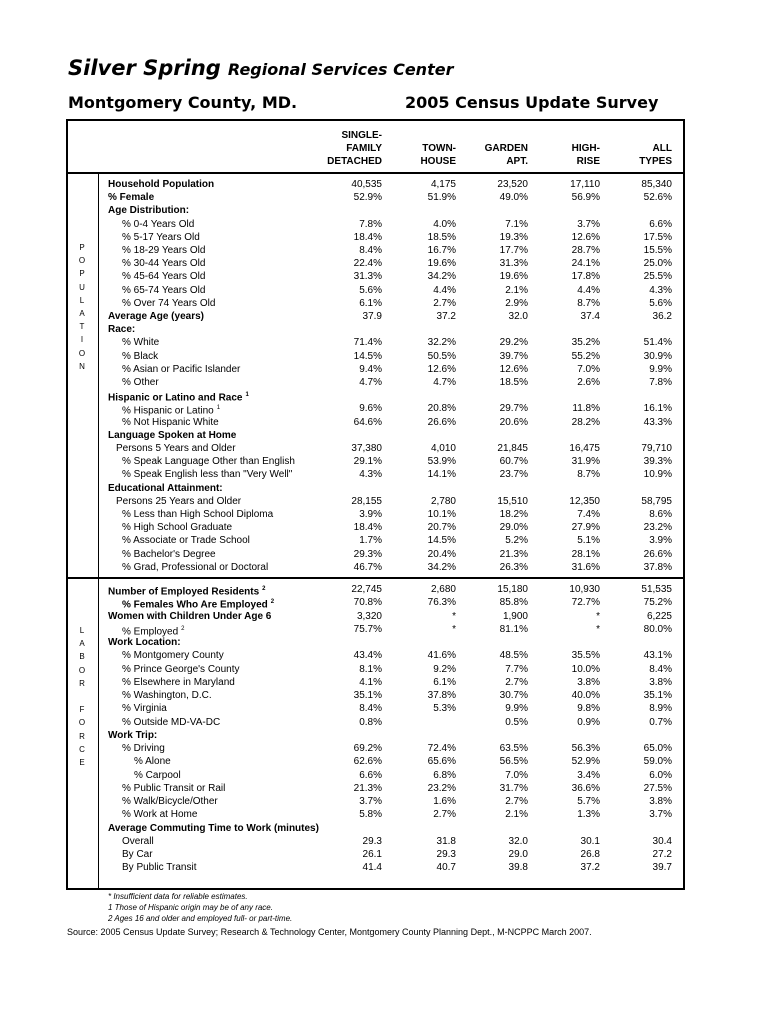 The image size is (768, 1024). What do you see at coordinates (441, 656) in the screenshot?
I see `table-cell: 41.6%` at bounding box center [441, 656].